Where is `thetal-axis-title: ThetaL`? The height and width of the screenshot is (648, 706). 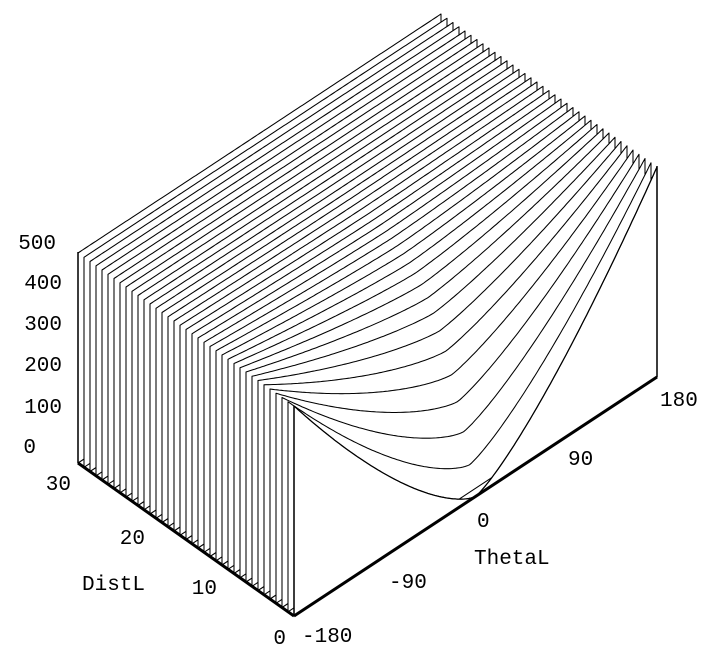 thetal-axis-title: ThetaL is located at coordinates (512, 559).